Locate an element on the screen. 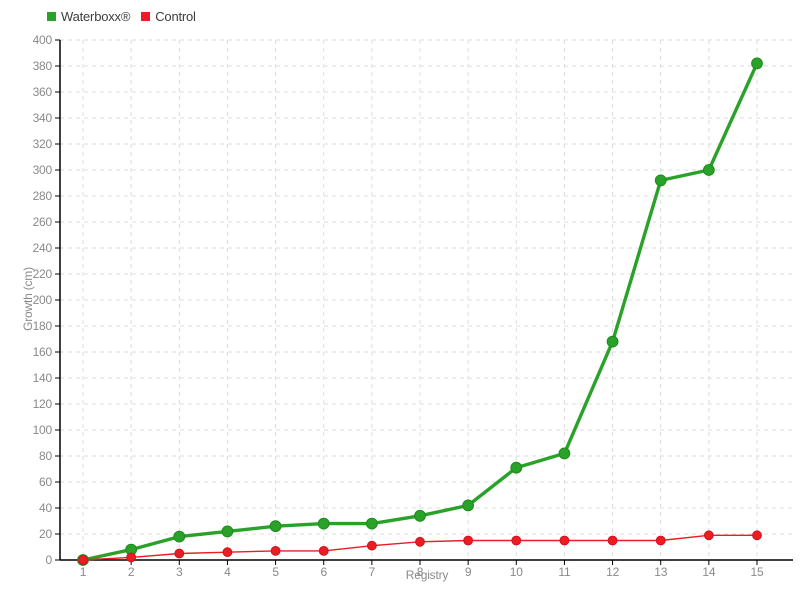 The image size is (800, 600). x-tick-label: 14 is located at coordinates (708, 572).